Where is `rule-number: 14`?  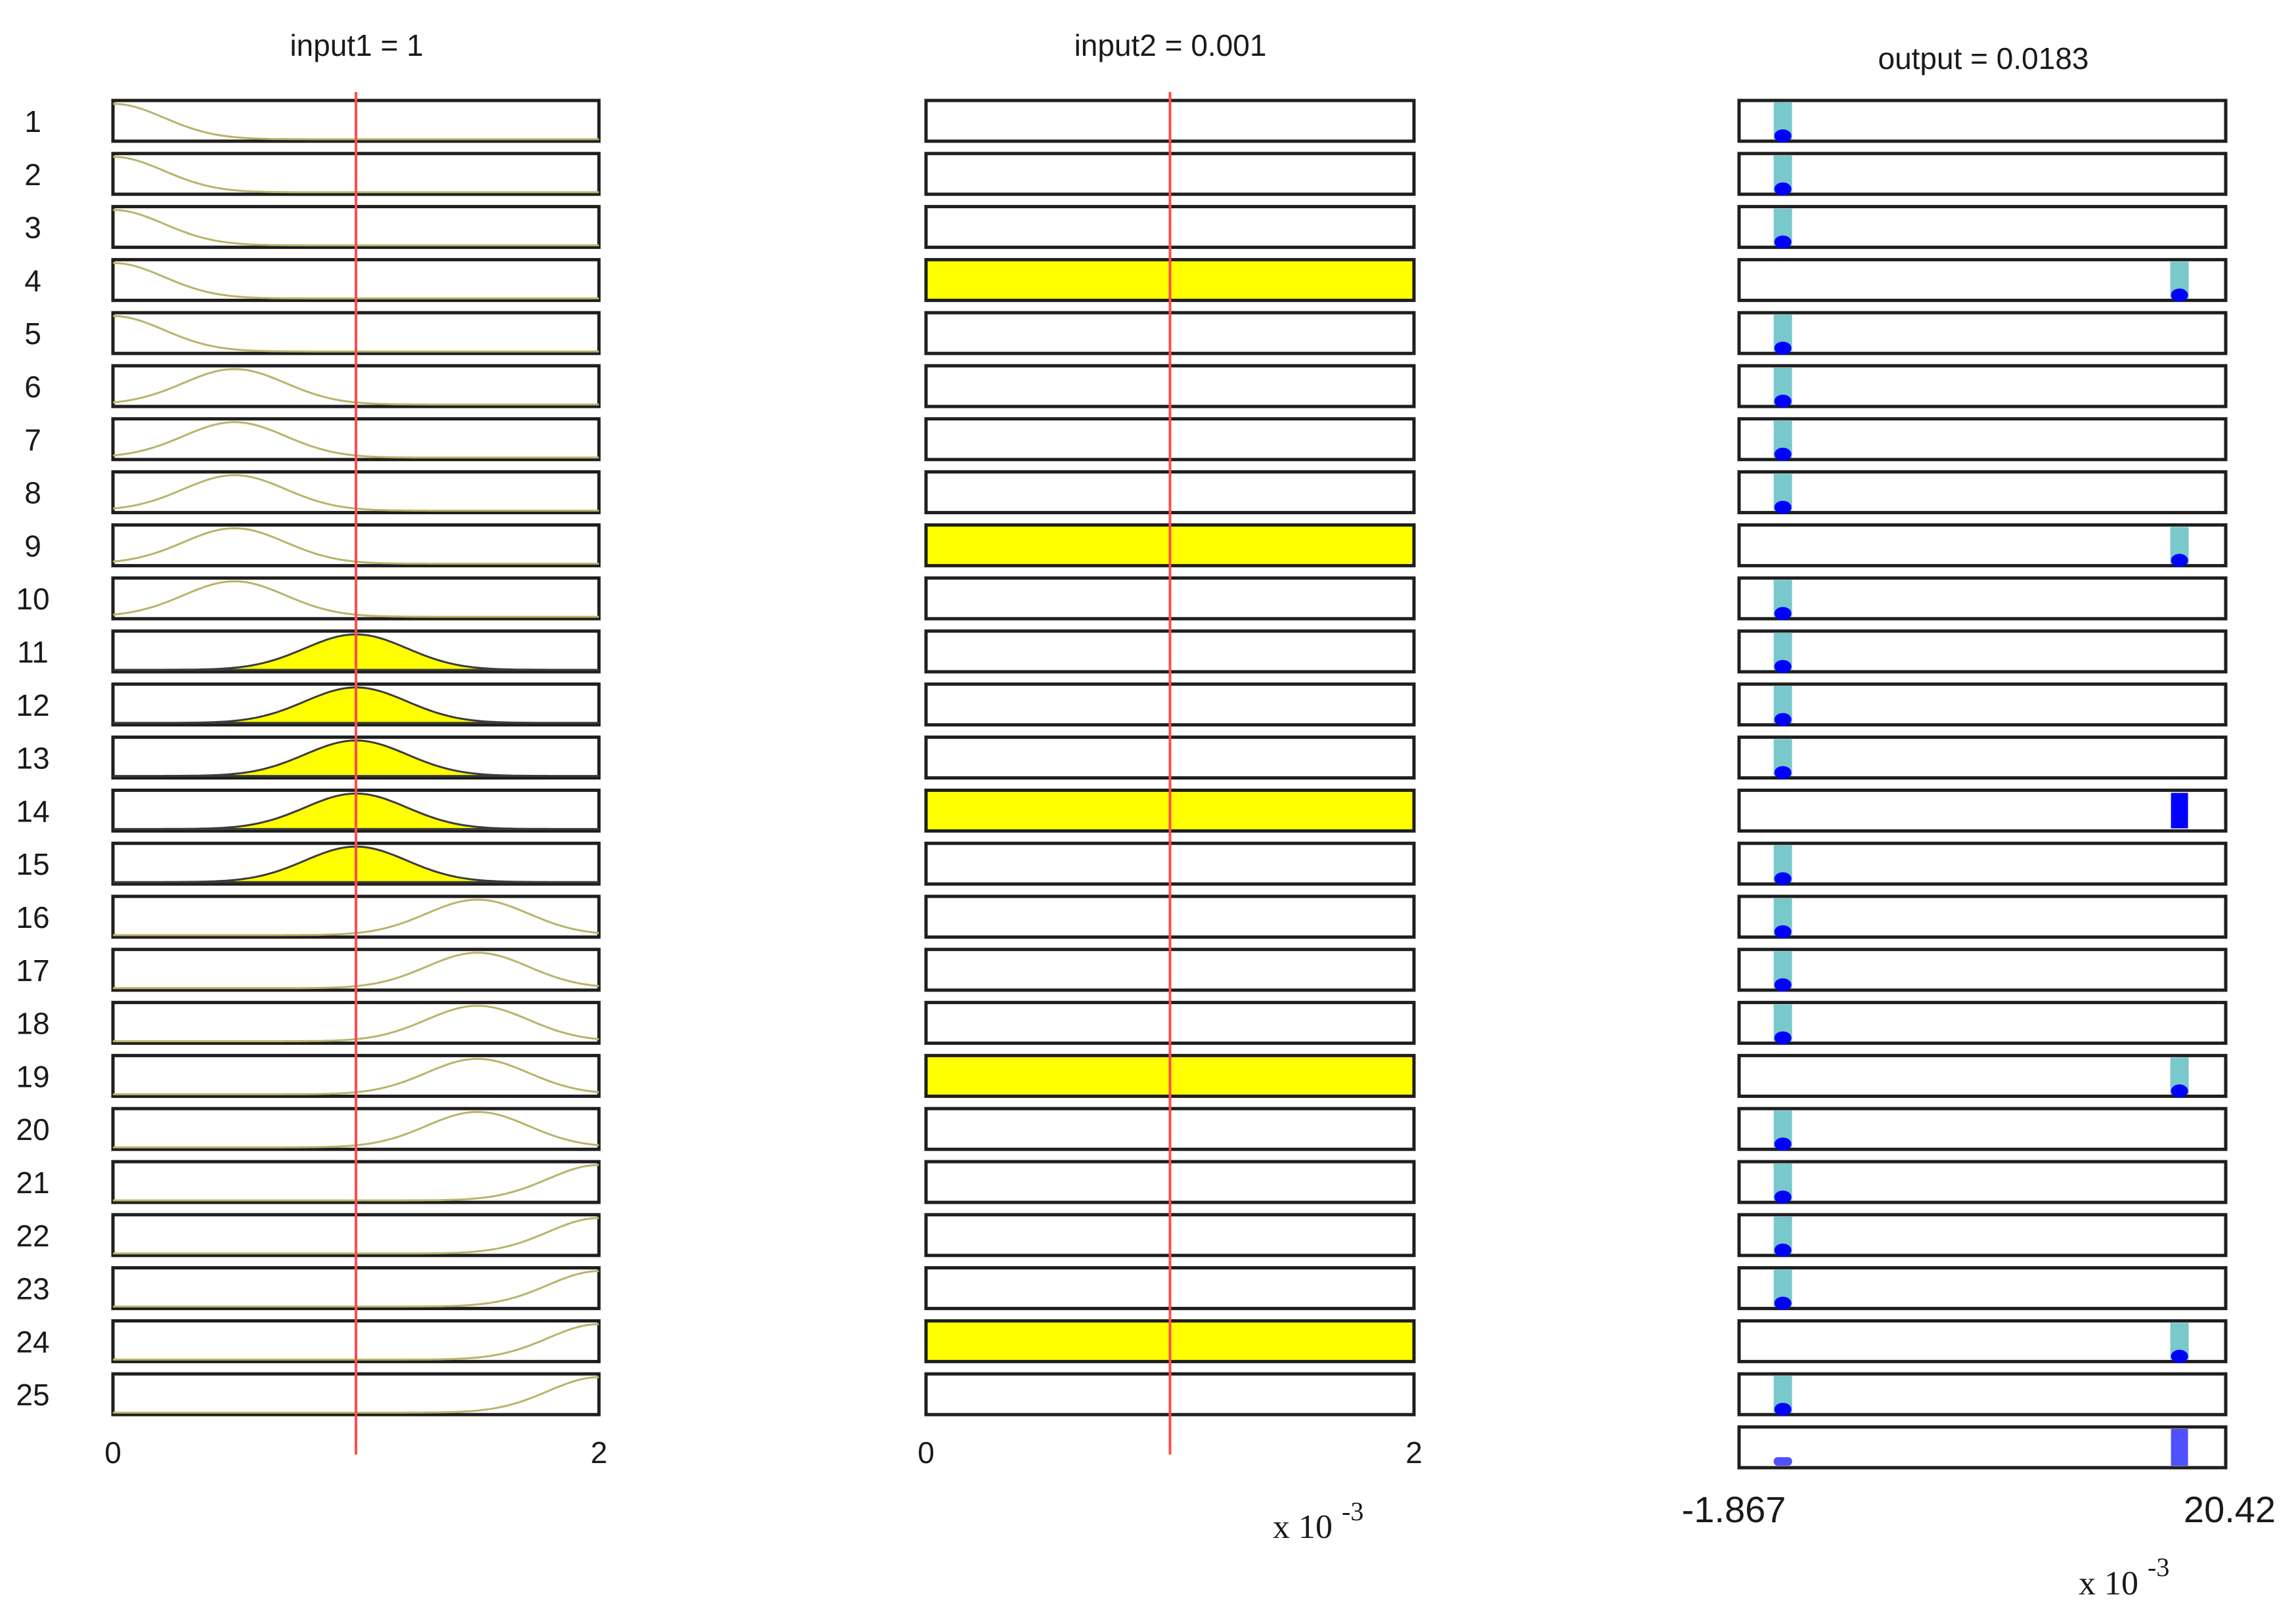 rule-number: 14 is located at coordinates (32, 811).